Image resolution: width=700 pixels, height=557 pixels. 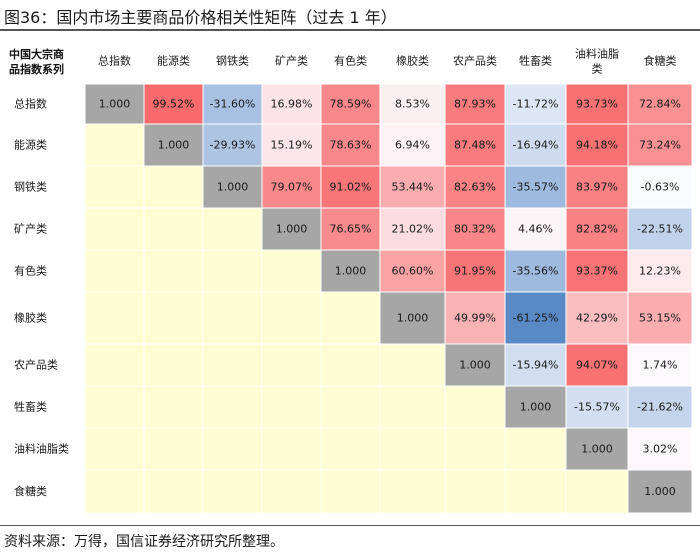 What do you see at coordinates (597, 69) in the screenshot?
I see `column-header-9-cont: 类` at bounding box center [597, 69].